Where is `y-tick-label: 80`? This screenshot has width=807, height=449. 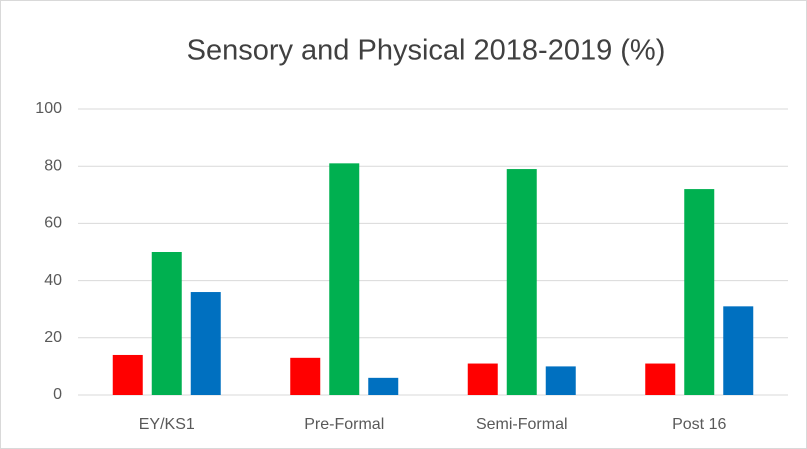
y-tick-label: 80 is located at coordinates (53, 165).